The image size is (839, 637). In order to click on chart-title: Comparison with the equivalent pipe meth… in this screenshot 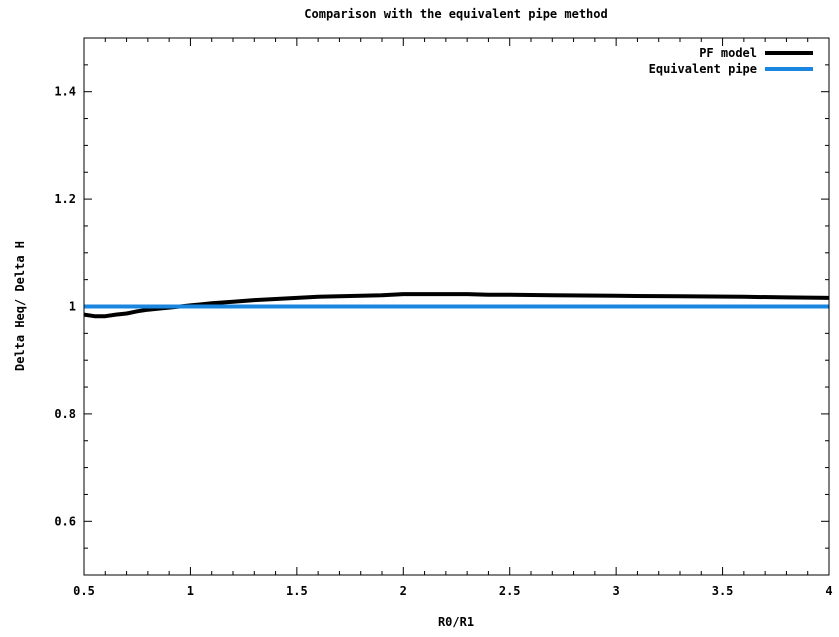, I will do `click(455, 14)`.